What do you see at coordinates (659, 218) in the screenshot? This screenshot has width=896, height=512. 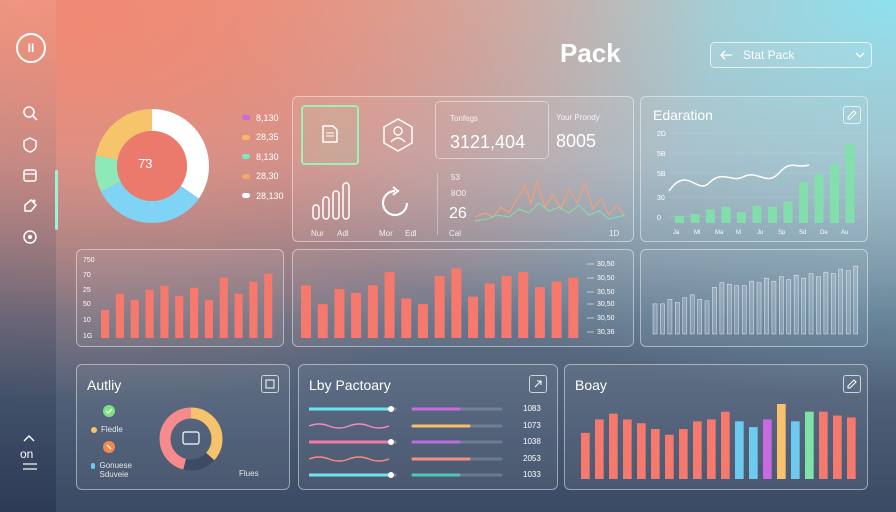 I see `edu-y-label: 0` at bounding box center [659, 218].